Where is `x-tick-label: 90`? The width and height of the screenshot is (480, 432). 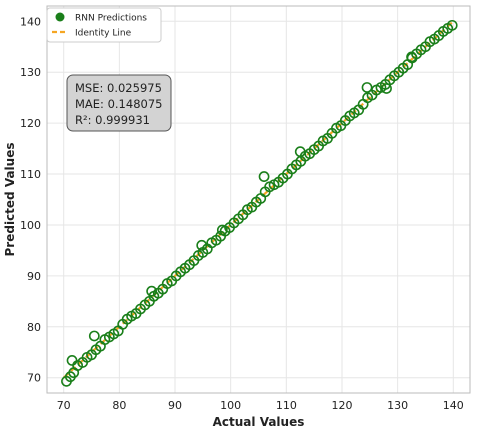 x-tick-label: 90 is located at coordinates (175, 405).